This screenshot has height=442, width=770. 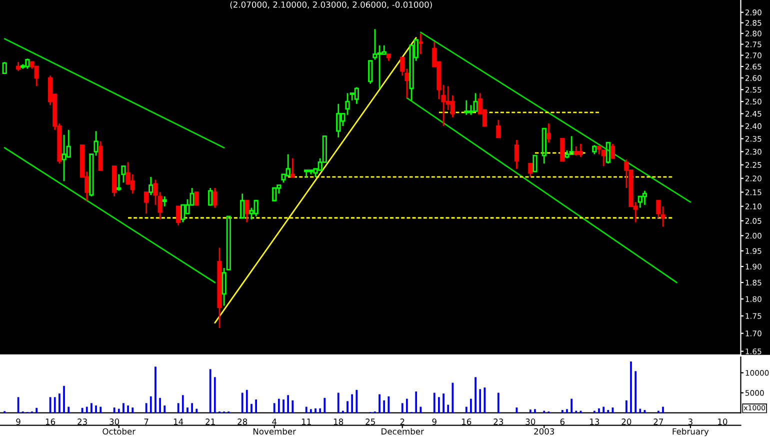 What do you see at coordinates (146, 421) in the screenshot?
I see `x-tick-label: 7` at bounding box center [146, 421].